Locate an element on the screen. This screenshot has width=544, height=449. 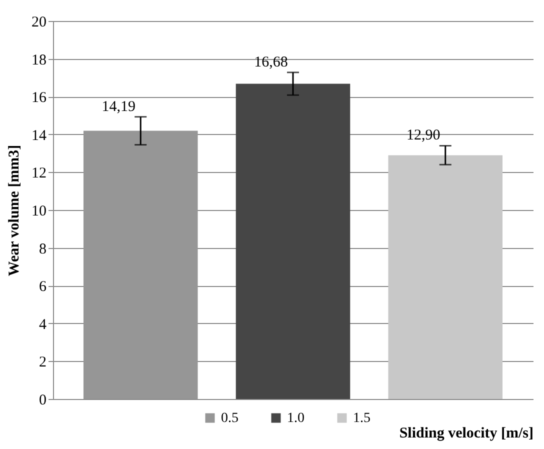
legend-label: 1.0 is located at coordinates (295, 418).